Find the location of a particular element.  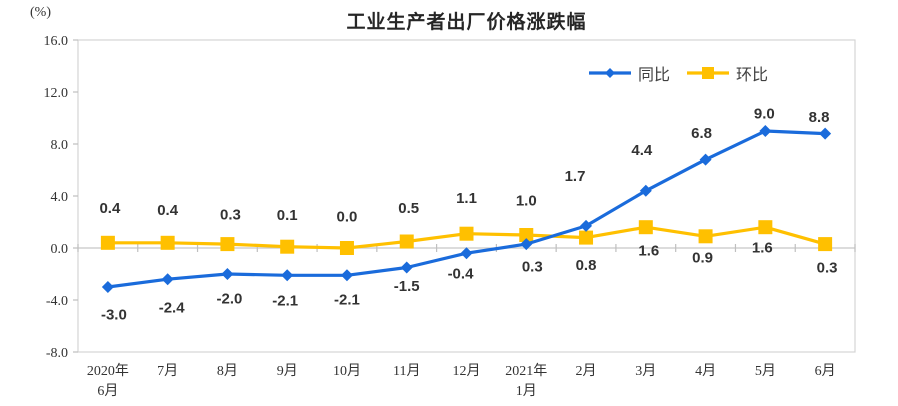

data-label-同比: 0.3 is located at coordinates (532, 266).